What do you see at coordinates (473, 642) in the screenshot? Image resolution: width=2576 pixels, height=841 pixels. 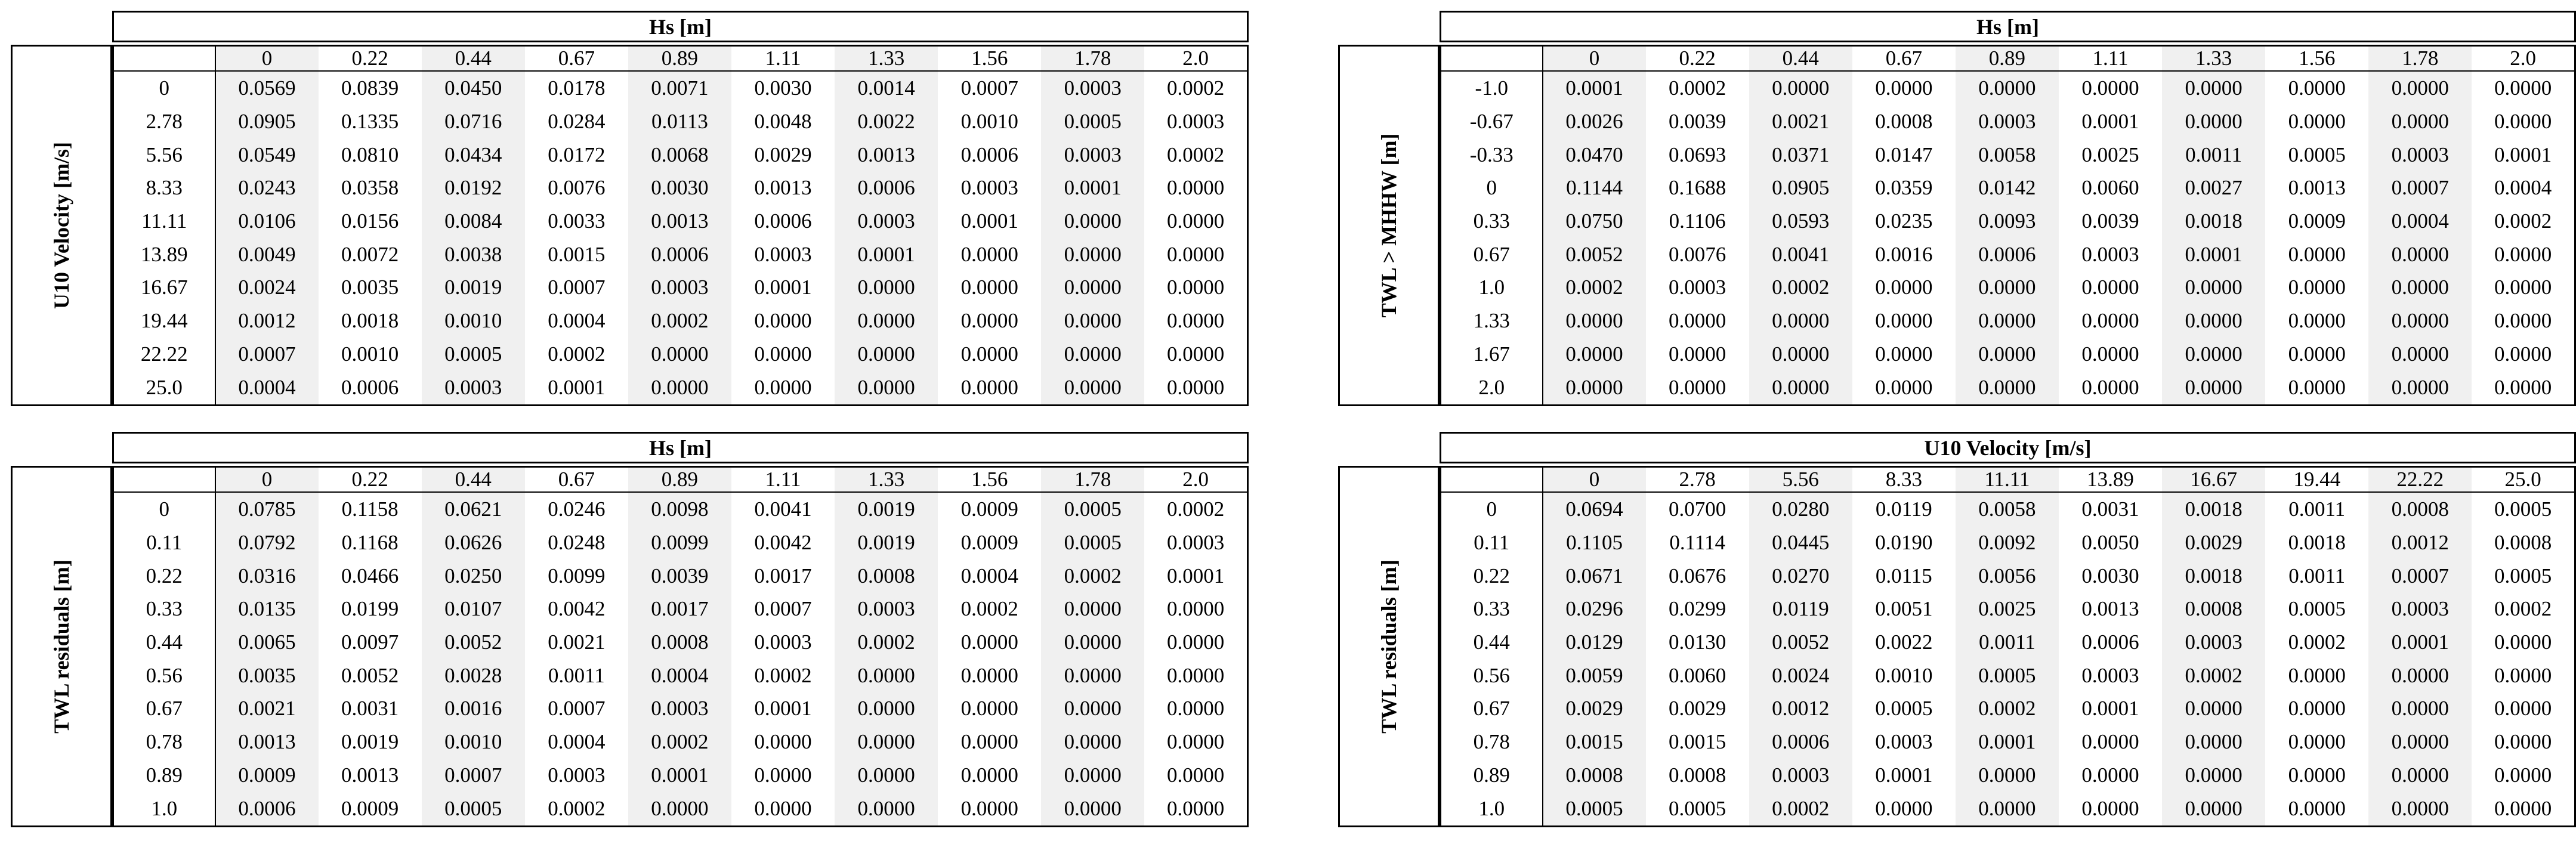 I see `probability-cell: 0.0052` at bounding box center [473, 642].